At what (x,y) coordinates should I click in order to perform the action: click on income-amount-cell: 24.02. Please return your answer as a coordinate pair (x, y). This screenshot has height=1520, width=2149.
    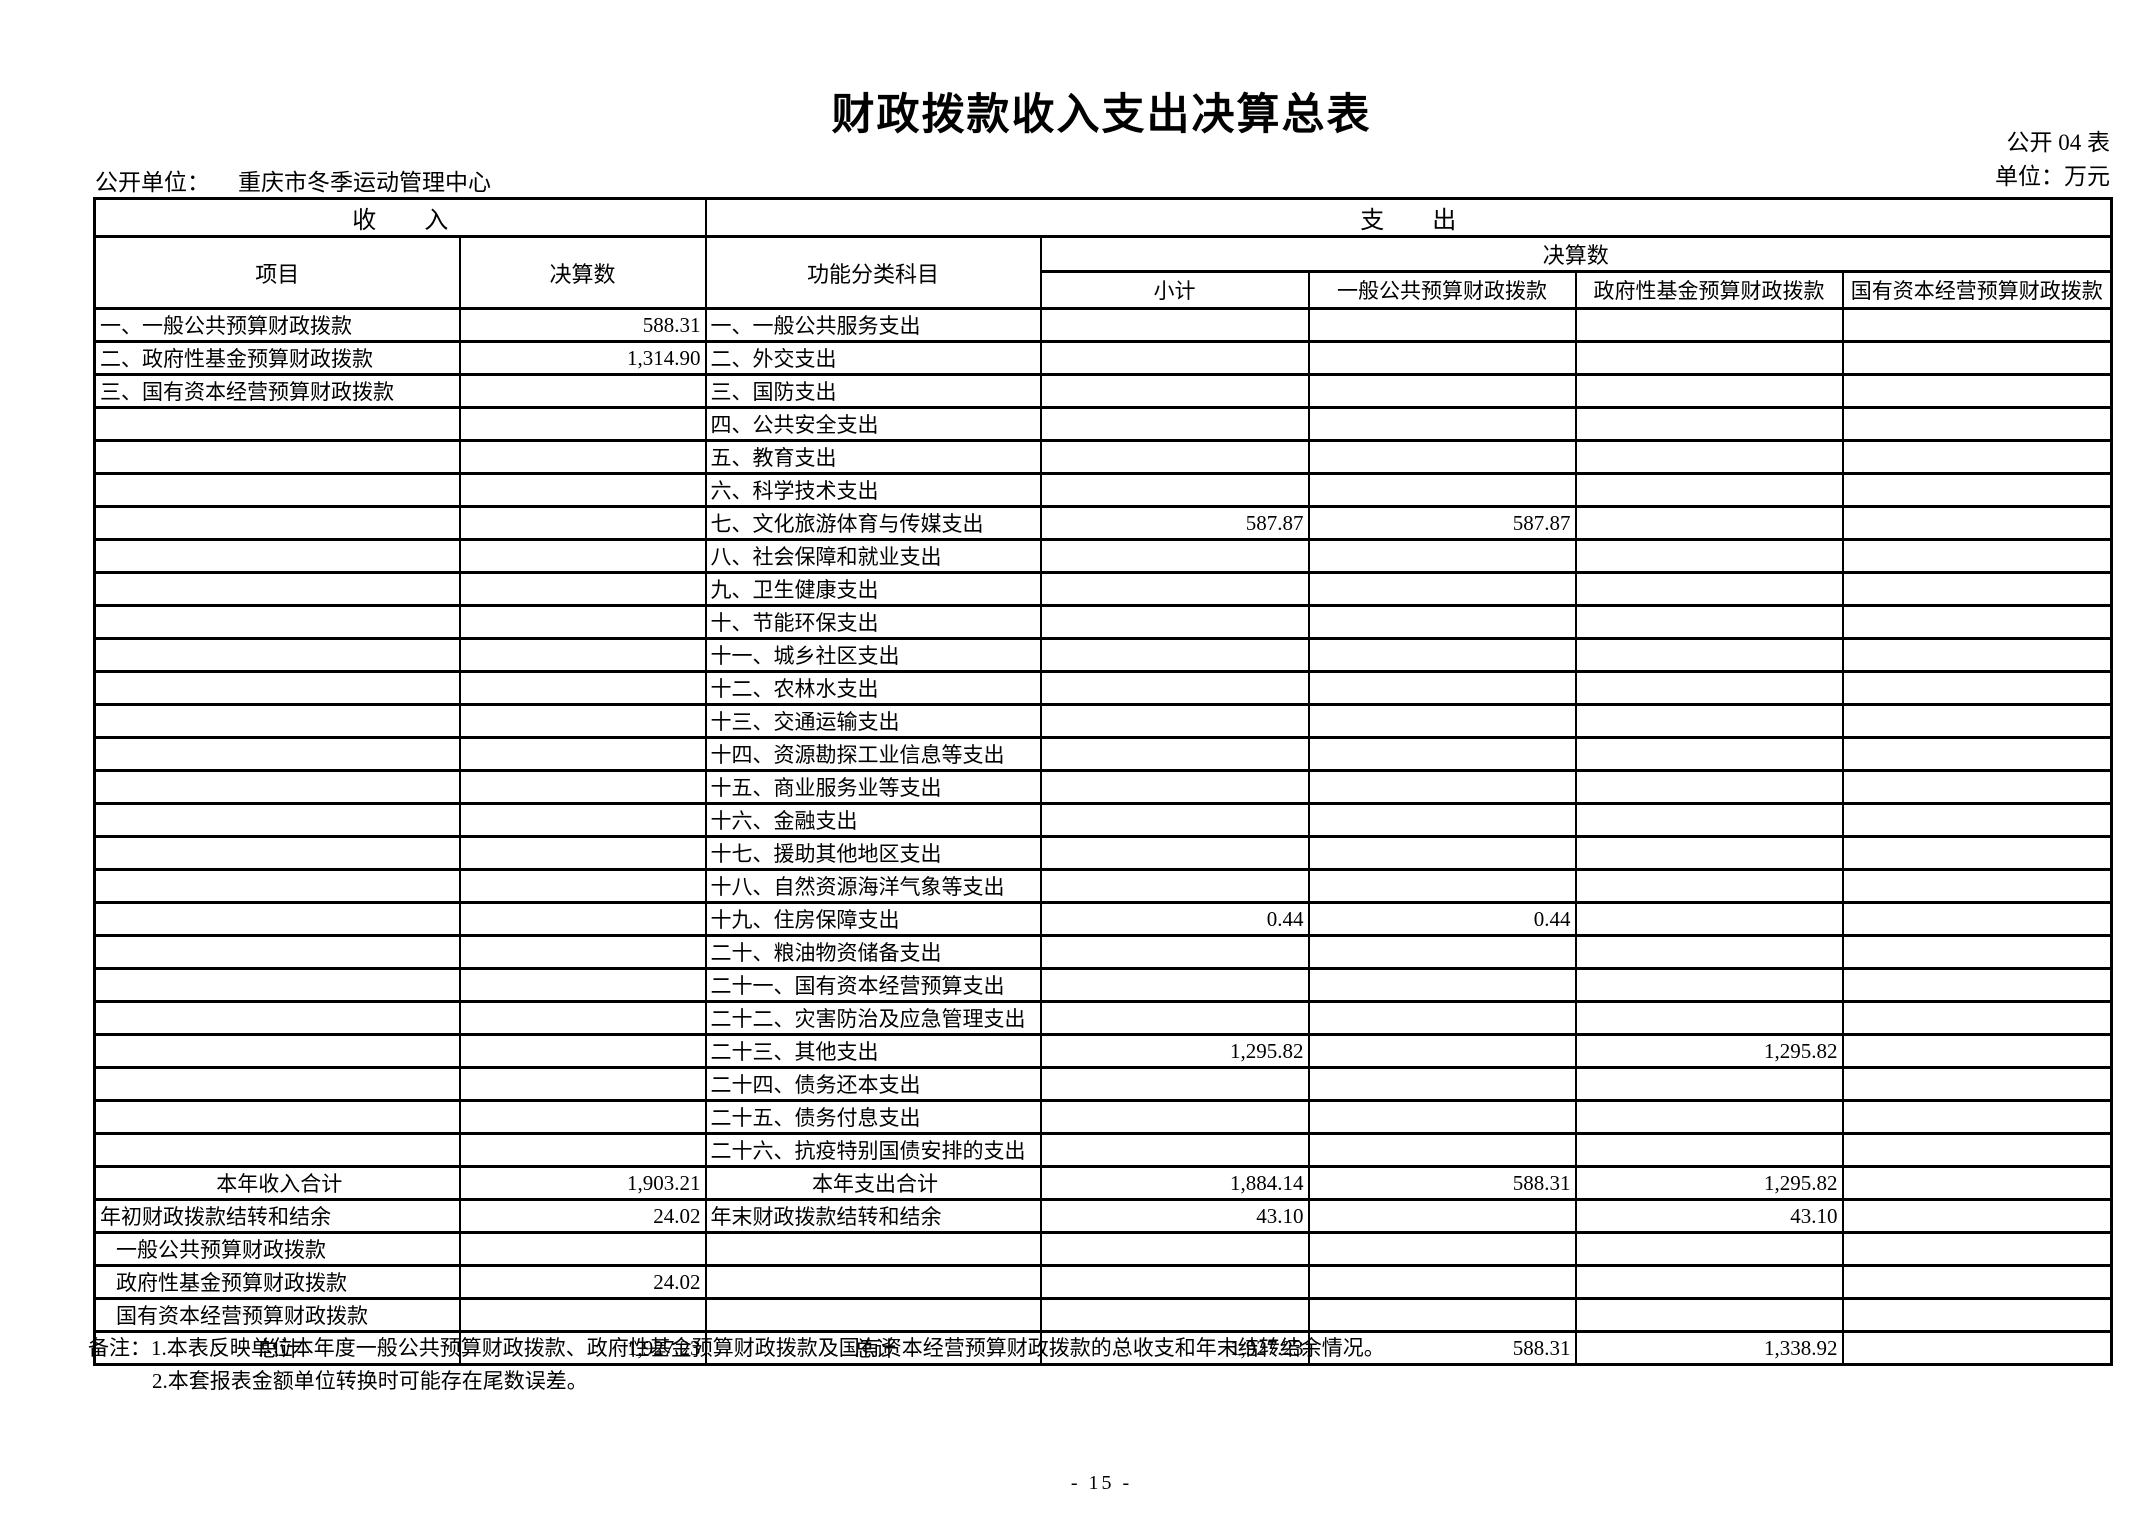
    Looking at the image, I should click on (582, 1216).